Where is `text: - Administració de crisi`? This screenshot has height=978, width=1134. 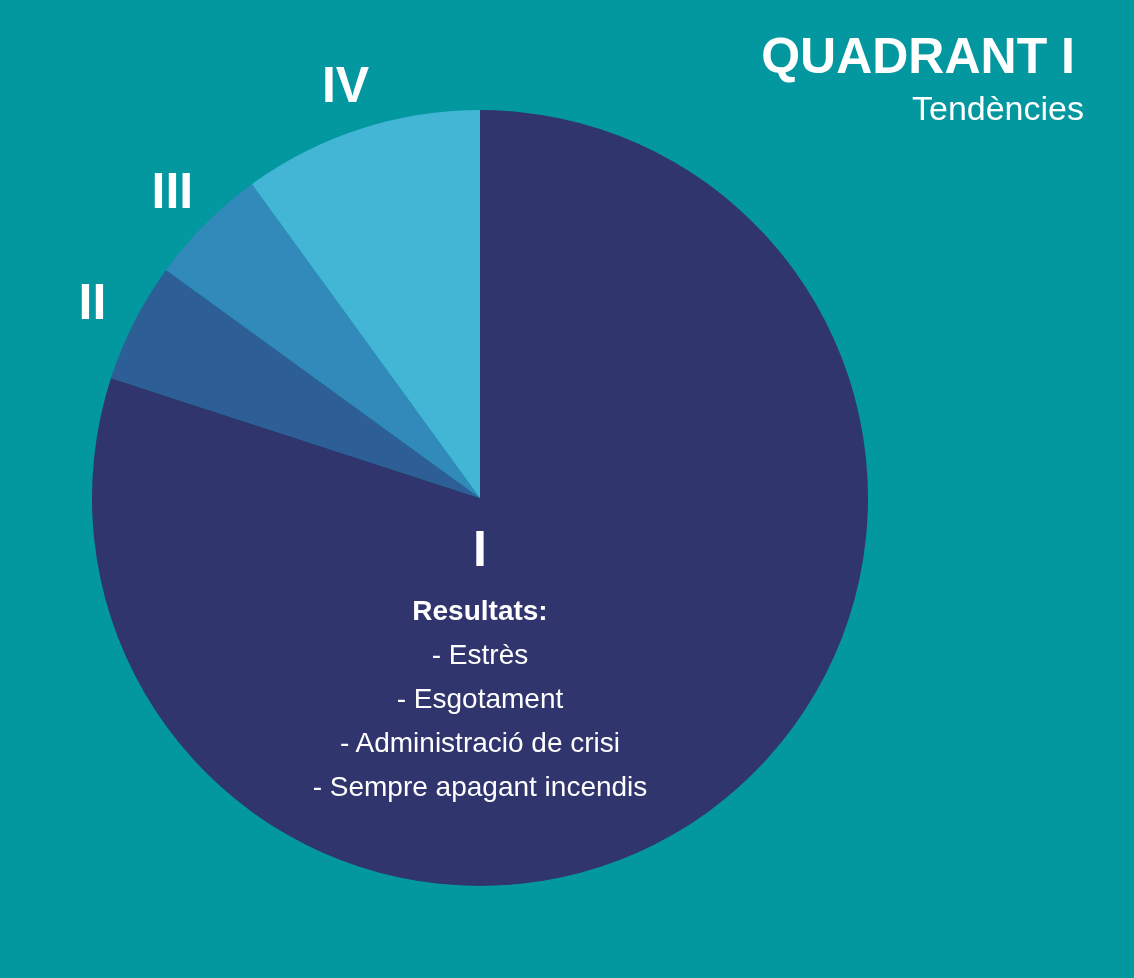 text: - Administració de crisi is located at coordinates (480, 742).